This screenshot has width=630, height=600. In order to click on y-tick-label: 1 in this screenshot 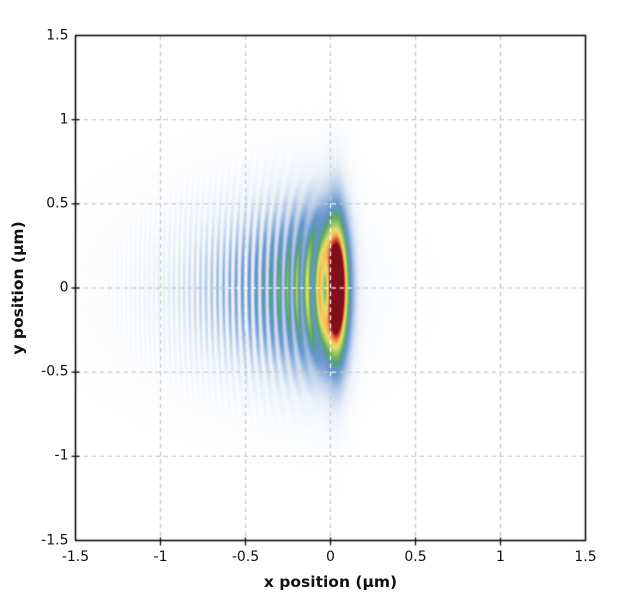, I will do `click(64, 119)`.